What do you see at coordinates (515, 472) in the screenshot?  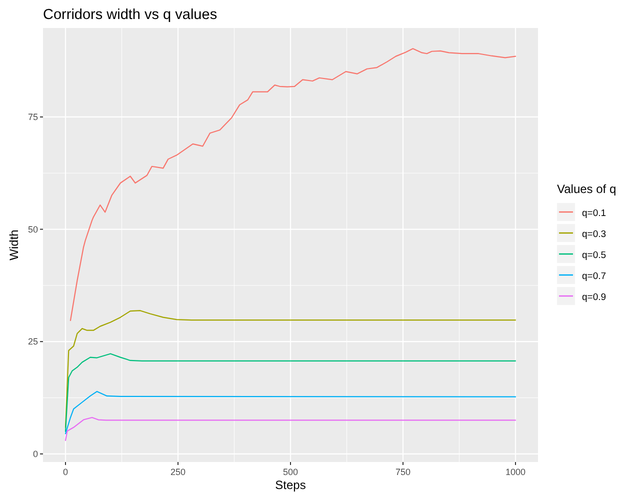 I see `x-tick-label: 1000` at bounding box center [515, 472].